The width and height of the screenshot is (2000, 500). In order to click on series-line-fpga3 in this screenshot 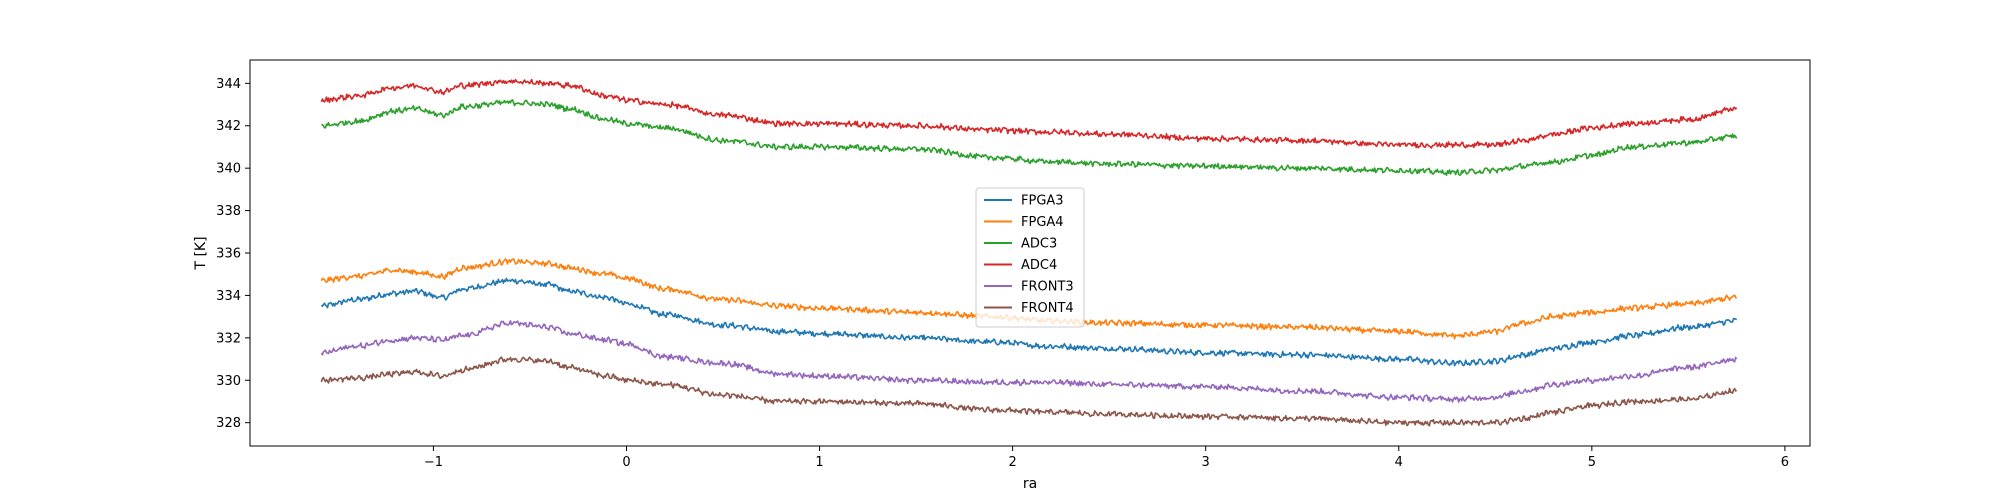, I will do `click(1029, 322)`.